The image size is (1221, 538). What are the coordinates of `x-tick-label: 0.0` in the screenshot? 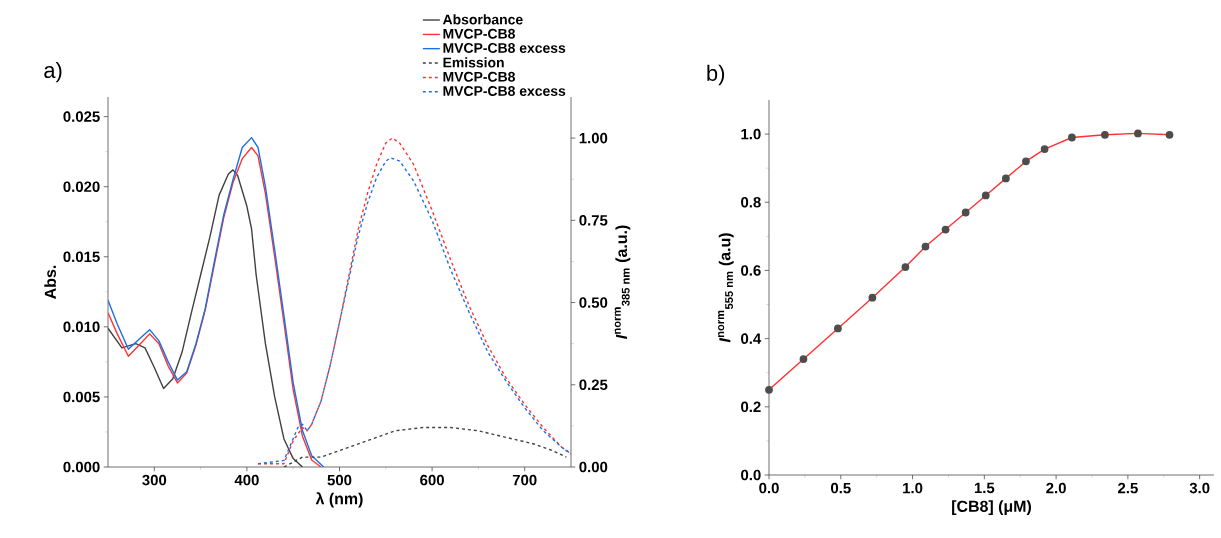 It's located at (769, 488).